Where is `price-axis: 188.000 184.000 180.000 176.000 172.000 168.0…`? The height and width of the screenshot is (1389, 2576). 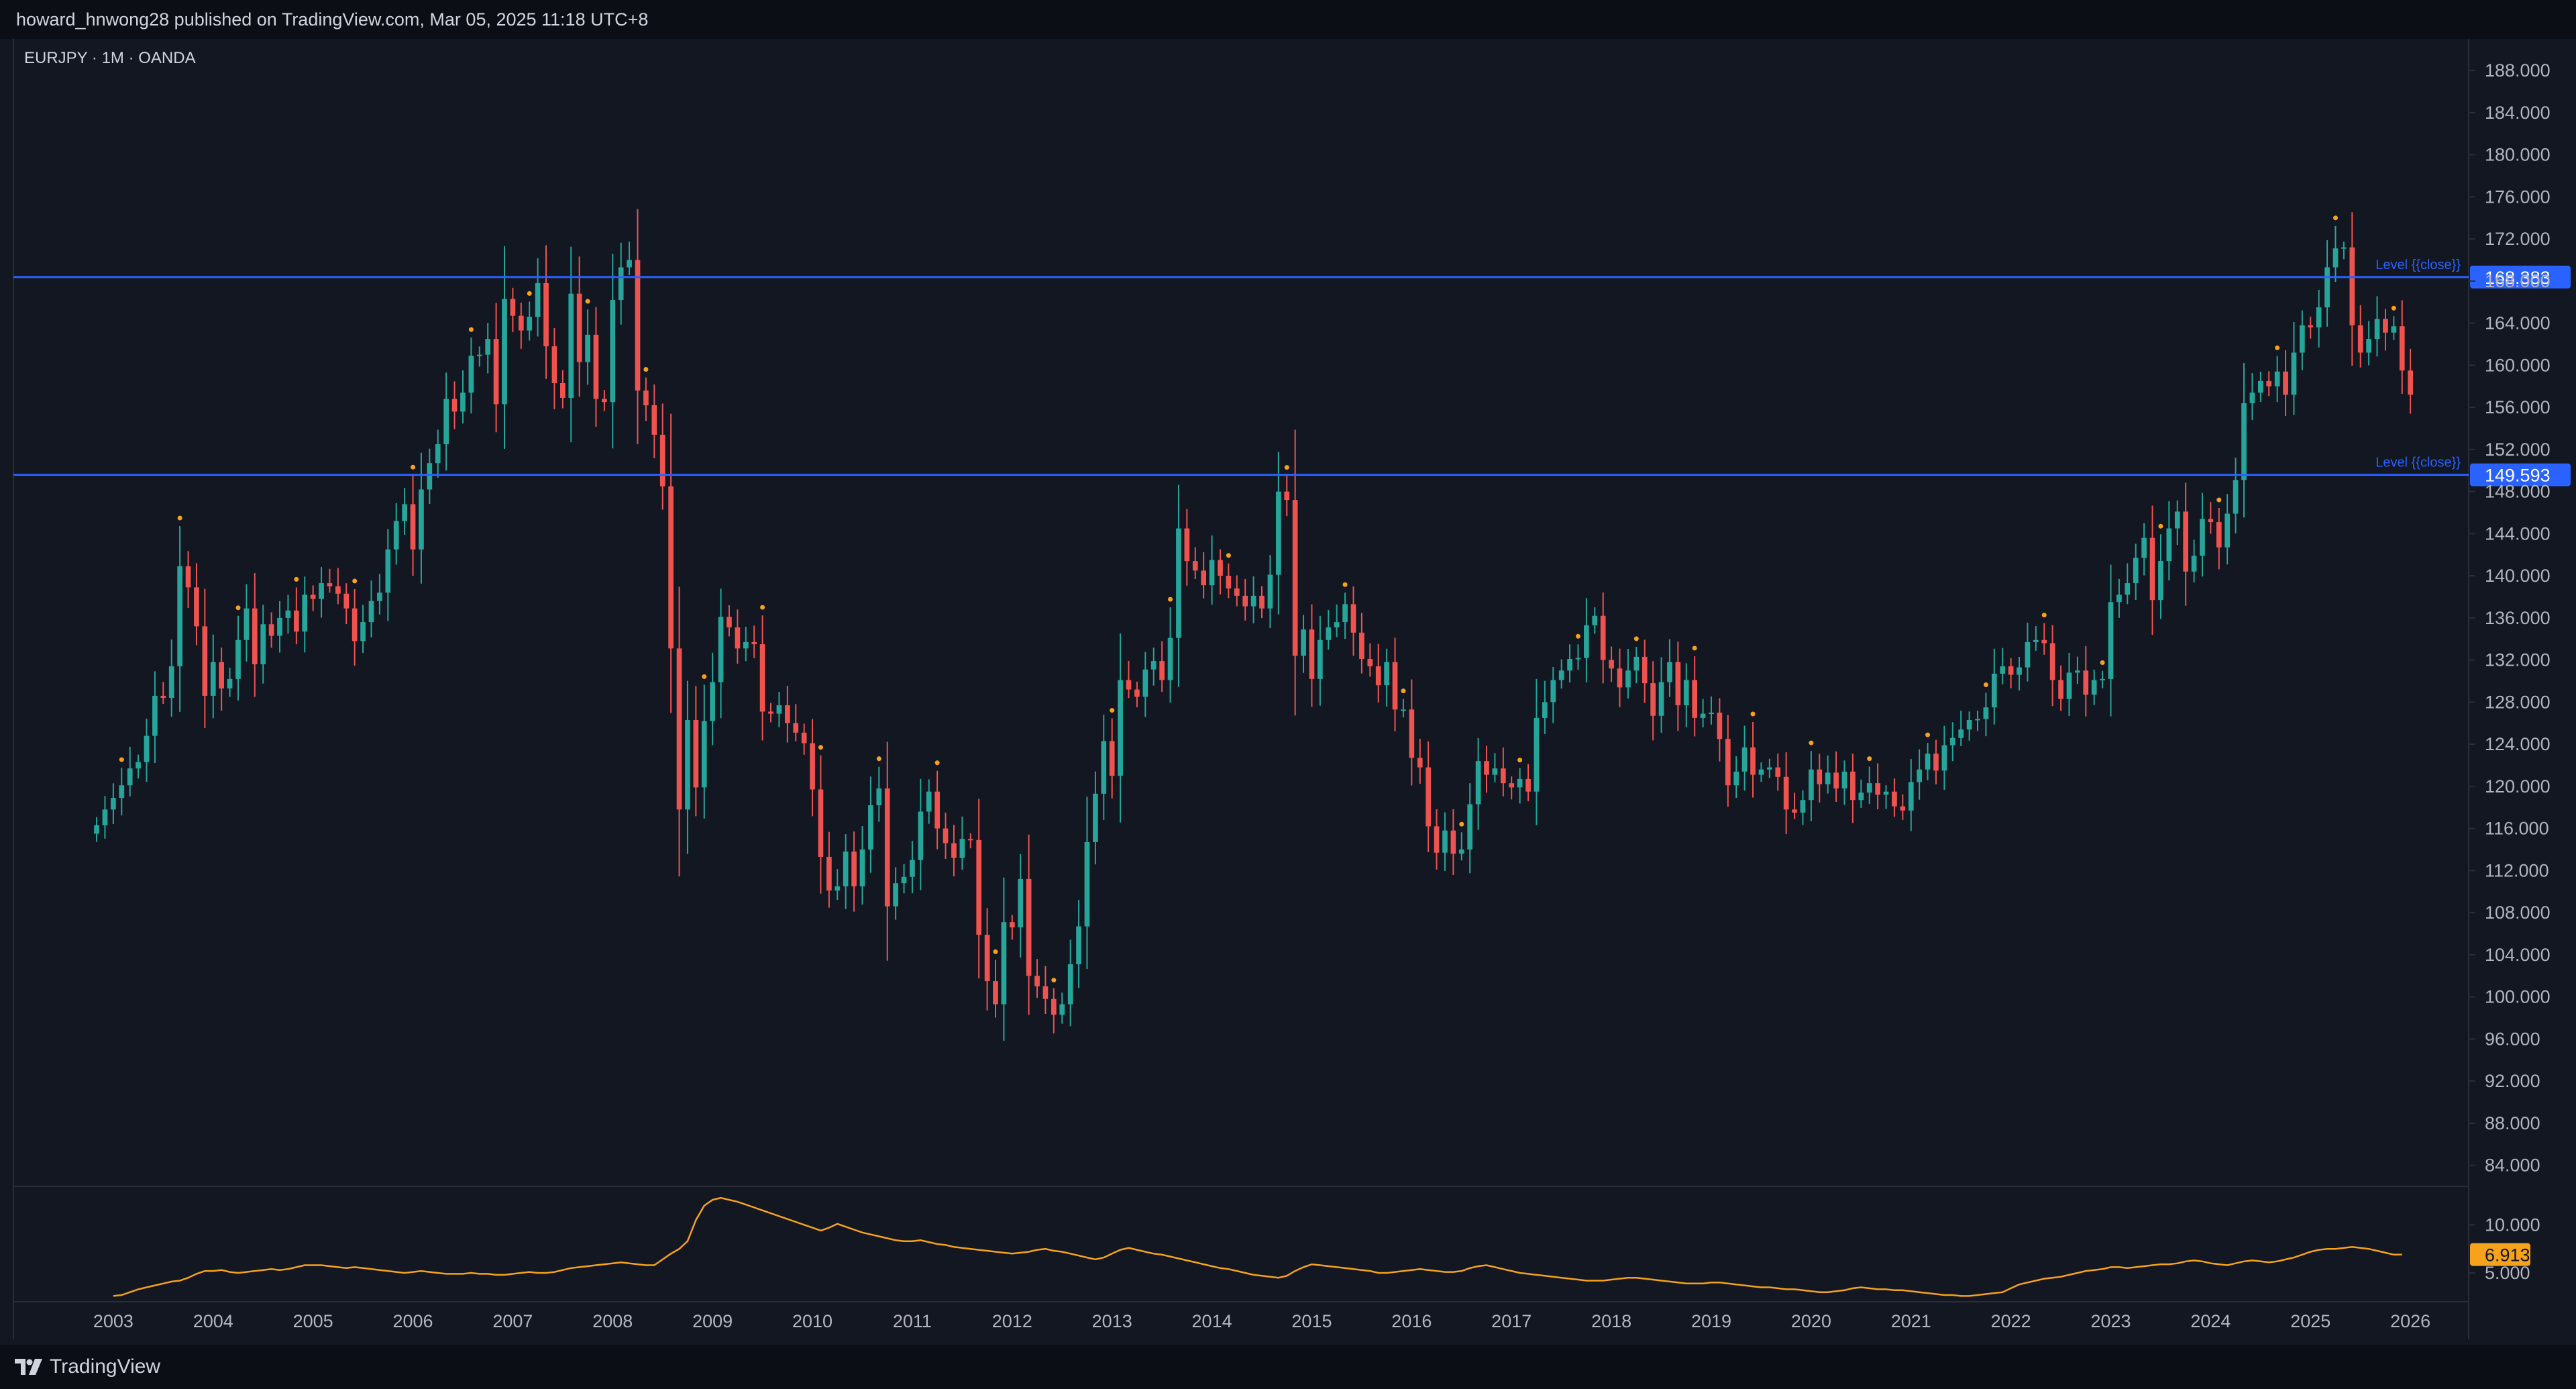 price-axis: 188.000 184.000 180.000 176.000 172.000 168.0… is located at coordinates (2510, 618).